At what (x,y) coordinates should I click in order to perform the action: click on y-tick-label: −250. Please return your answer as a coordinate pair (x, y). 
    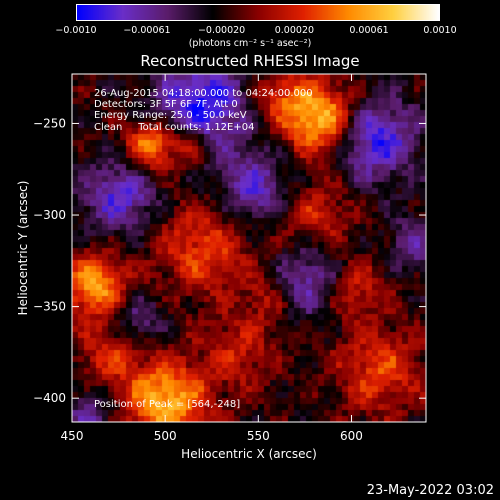
    Looking at the image, I should click on (49, 123).